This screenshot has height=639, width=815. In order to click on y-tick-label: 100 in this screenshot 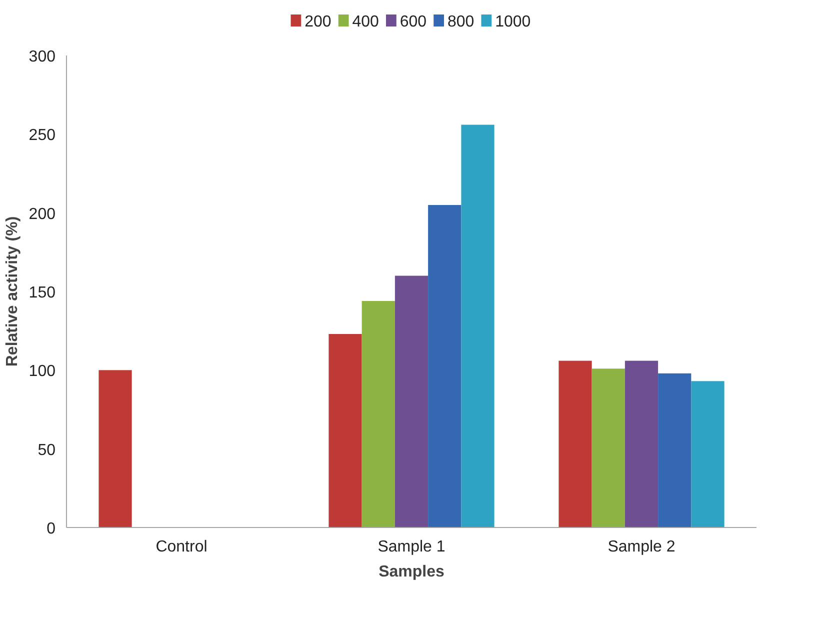, I will do `click(42, 371)`.